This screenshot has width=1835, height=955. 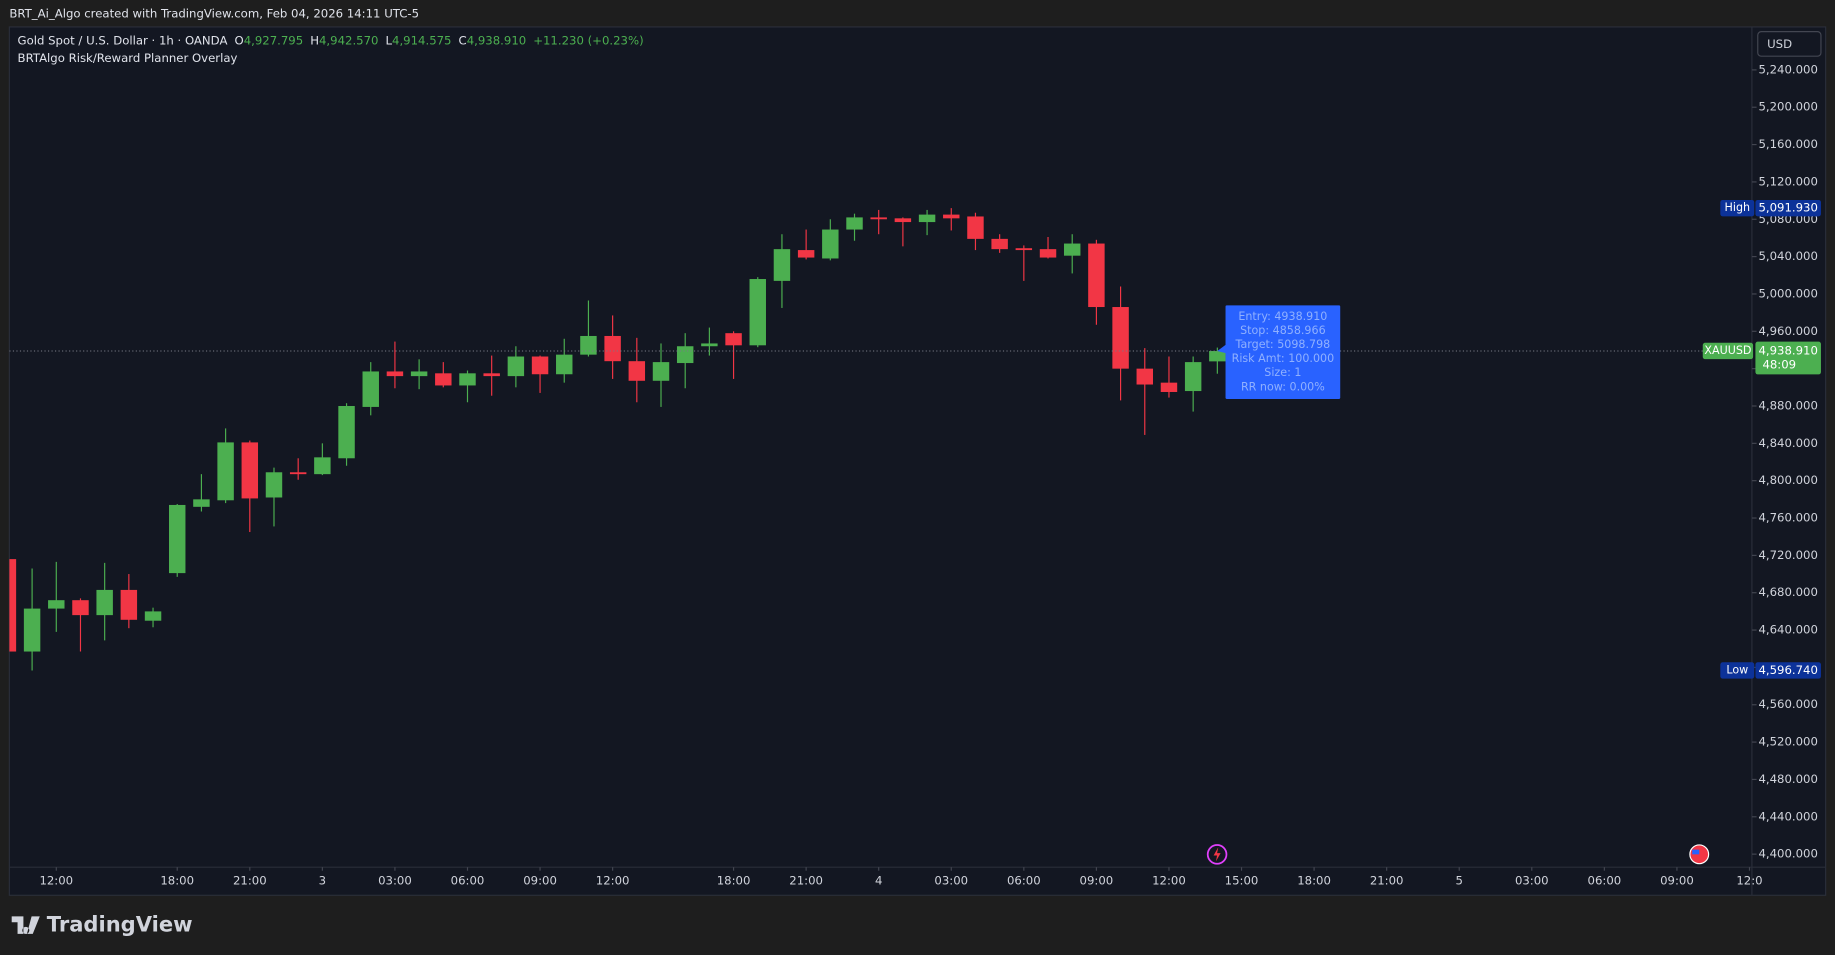 What do you see at coordinates (1728, 351) in the screenshot?
I see `symbol-badge` at bounding box center [1728, 351].